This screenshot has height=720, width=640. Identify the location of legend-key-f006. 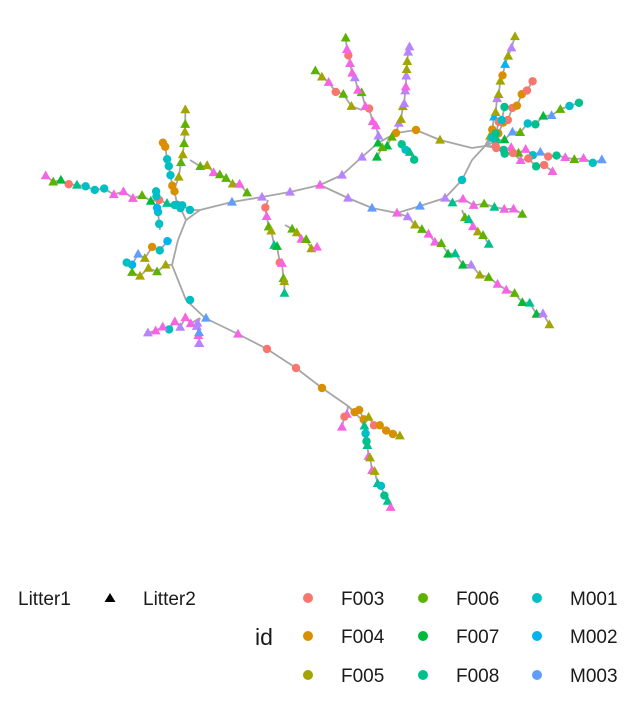
(423, 598).